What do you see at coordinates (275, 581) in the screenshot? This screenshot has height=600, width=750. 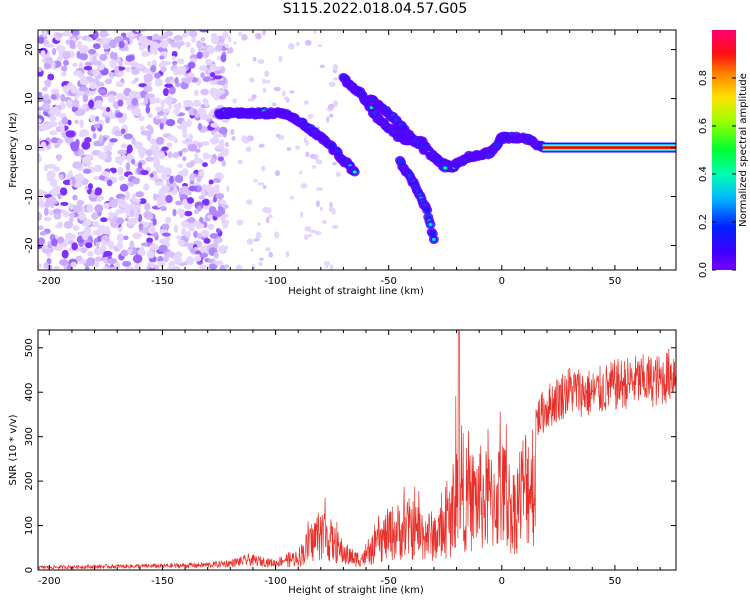 I see `x-tick-label: -100` at bounding box center [275, 581].